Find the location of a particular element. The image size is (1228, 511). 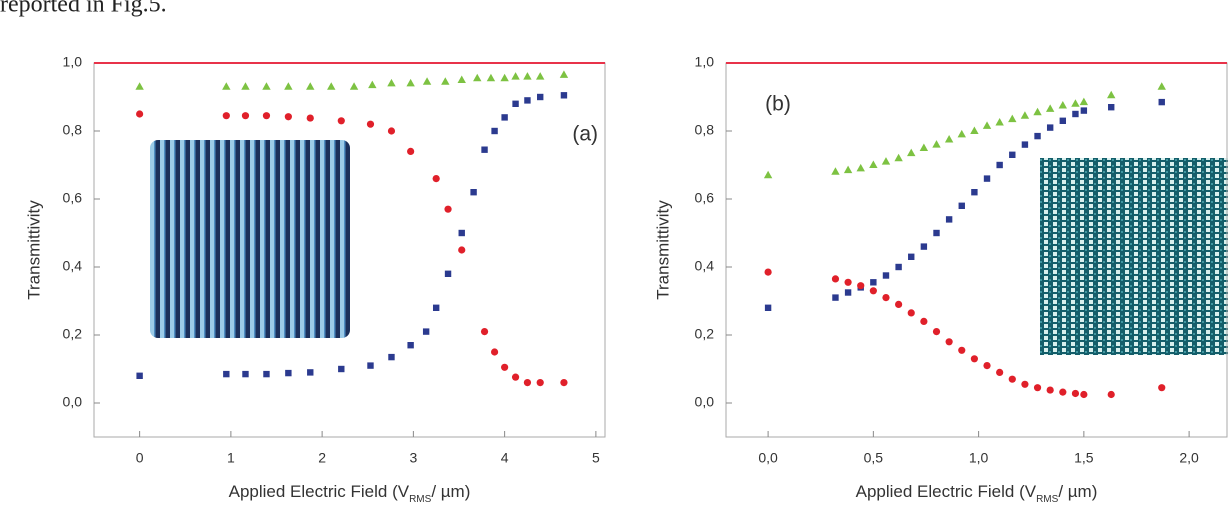

x-tick-label: 0,5 is located at coordinates (874, 458).